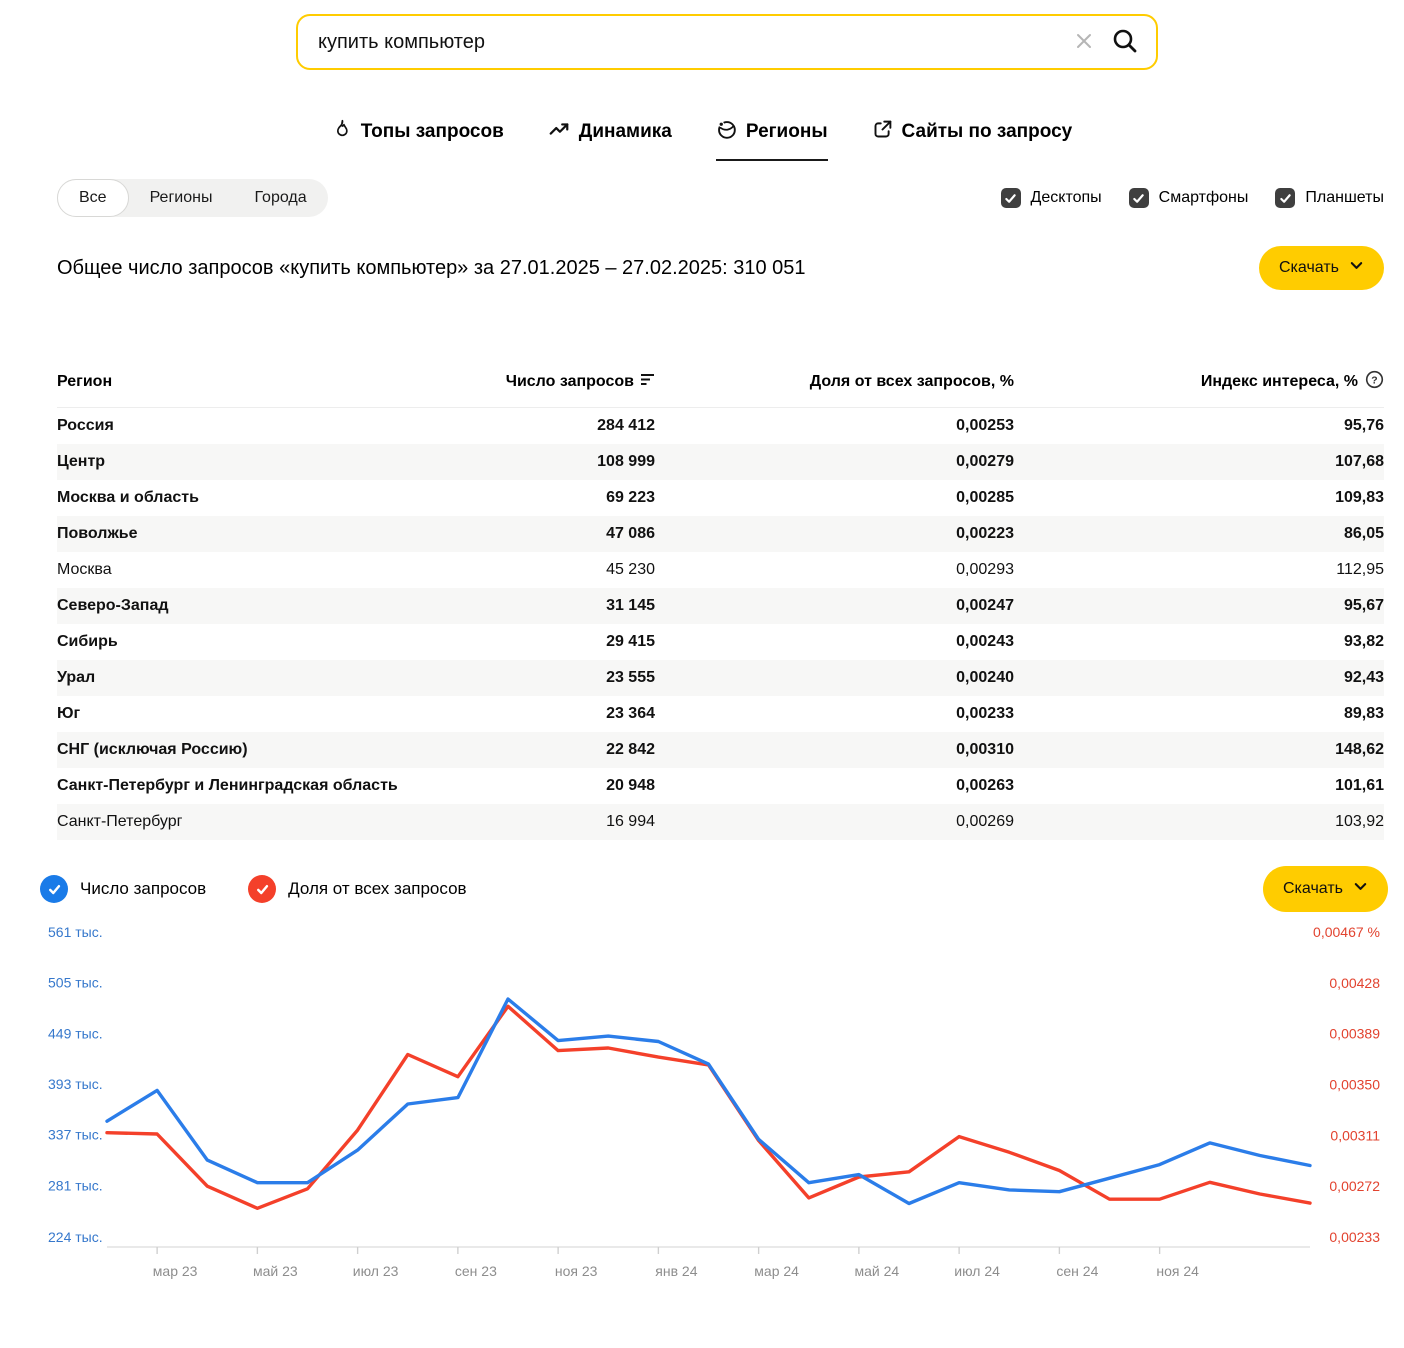 The image size is (1404, 1348). I want to click on region-cell: Россия, so click(85, 425).